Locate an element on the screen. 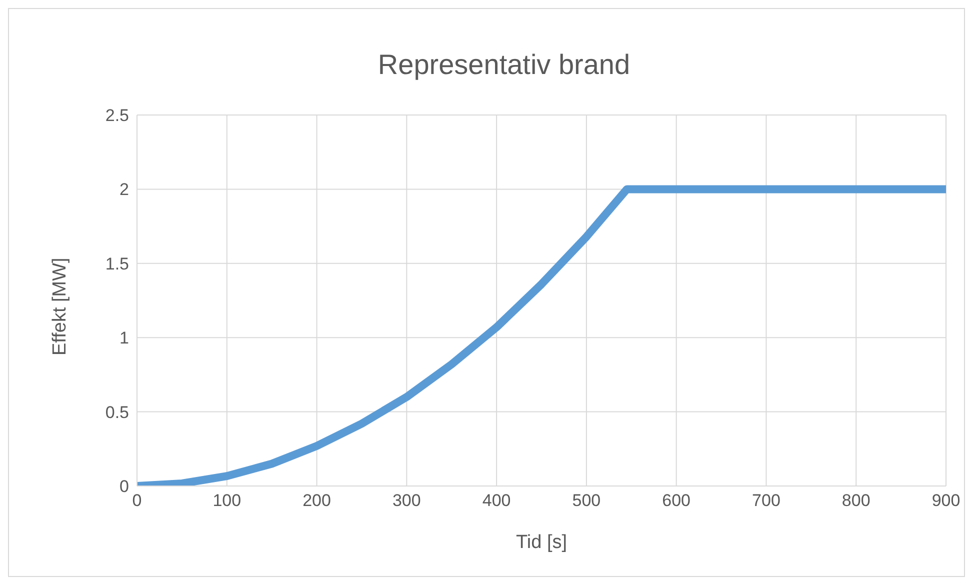 This screenshot has width=971, height=583. y-tick-label: 0 is located at coordinates (124, 486).